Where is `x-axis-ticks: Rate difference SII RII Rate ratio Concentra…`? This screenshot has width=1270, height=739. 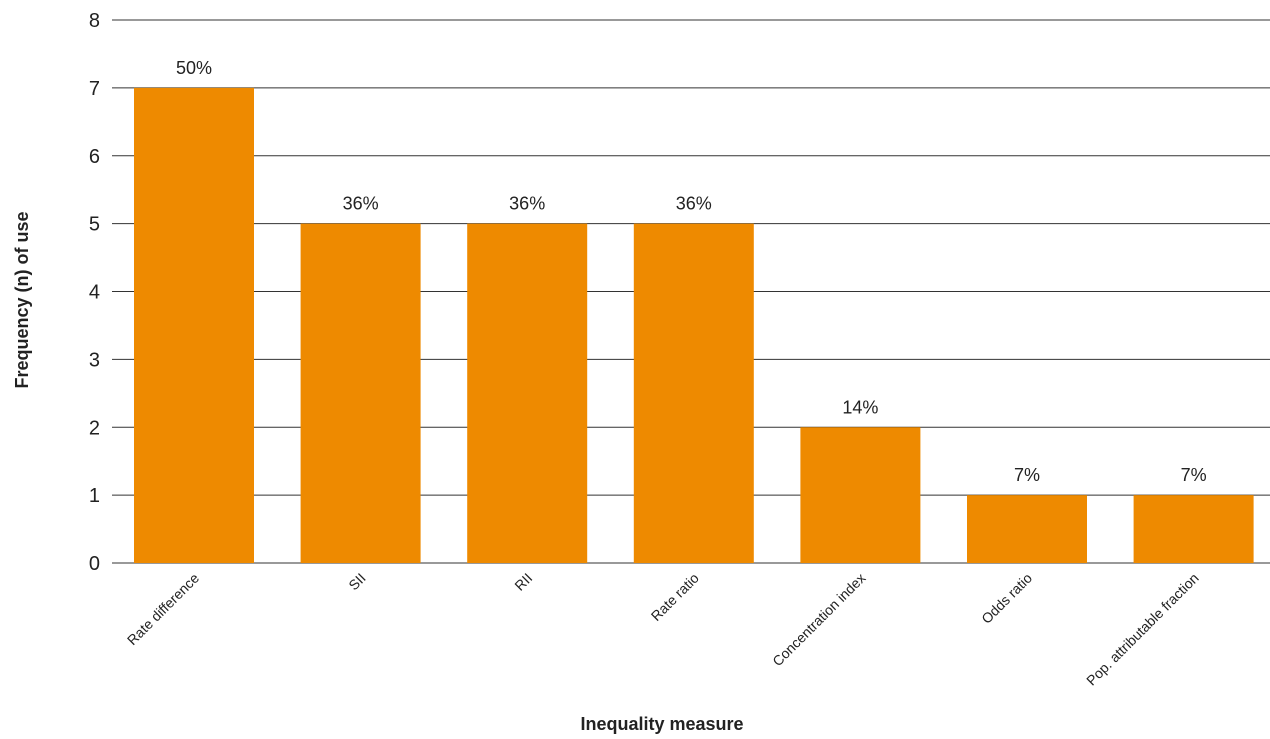 x-axis-ticks: Rate difference SII RII Rate ratio Concentra… is located at coordinates (663, 629).